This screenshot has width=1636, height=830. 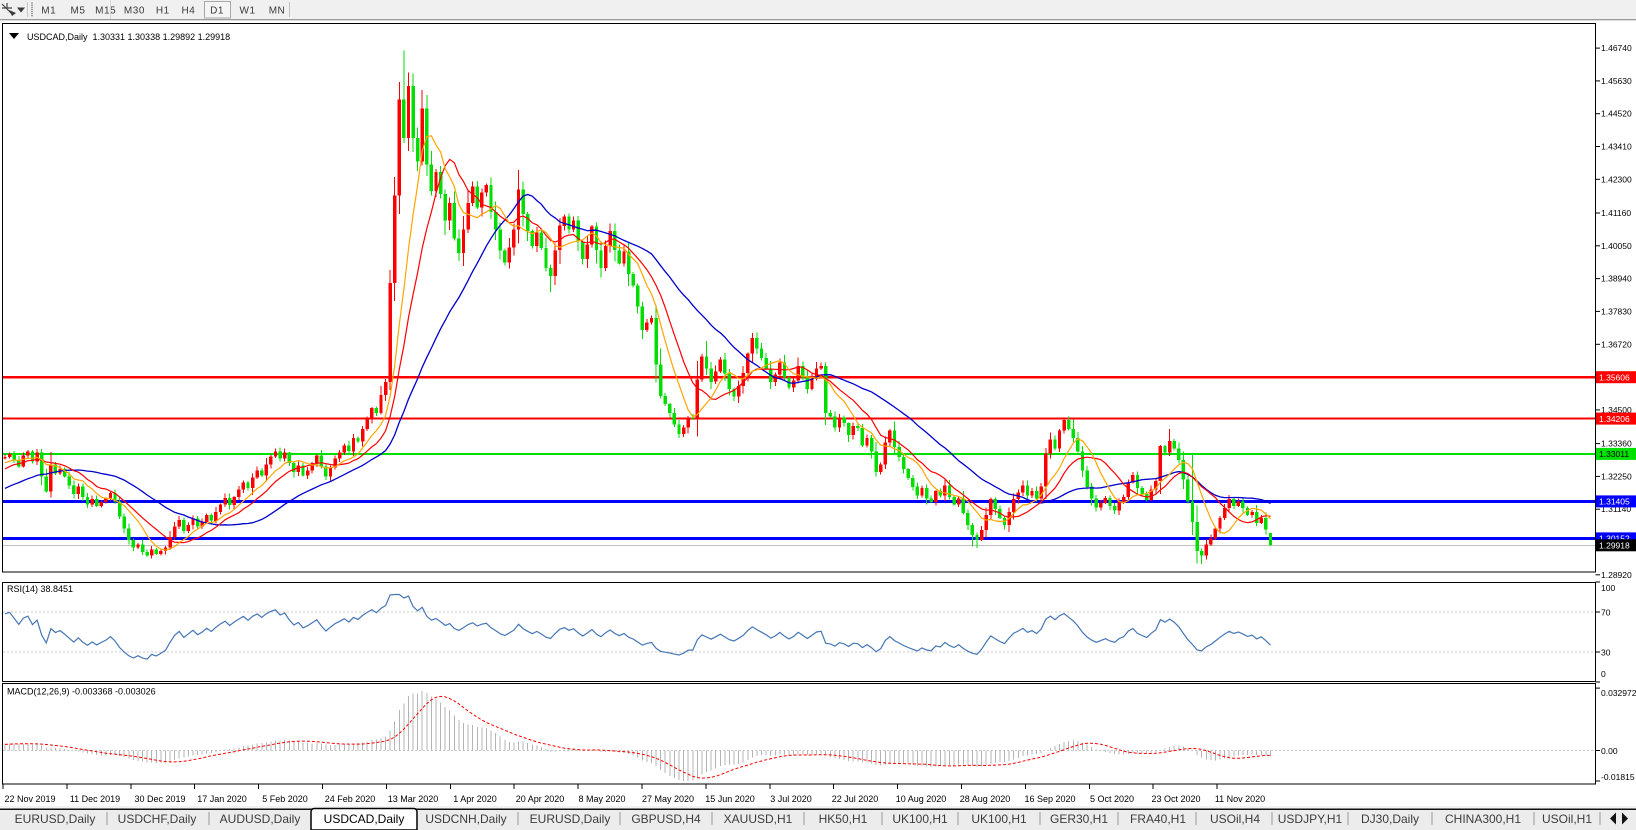 What do you see at coordinates (465, 819) in the screenshot?
I see `svg-text: USDCNH,Daily` at bounding box center [465, 819].